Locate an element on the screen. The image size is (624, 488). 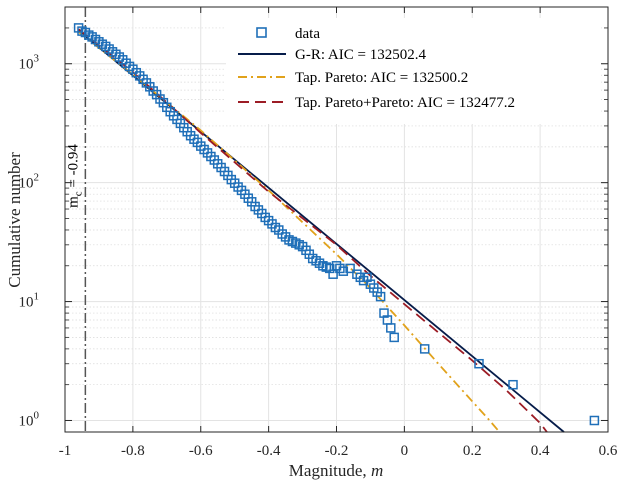
legend-label-tap-pareto: Tap. Pareto: AIC = 132500.2 is located at coordinates (381, 78).